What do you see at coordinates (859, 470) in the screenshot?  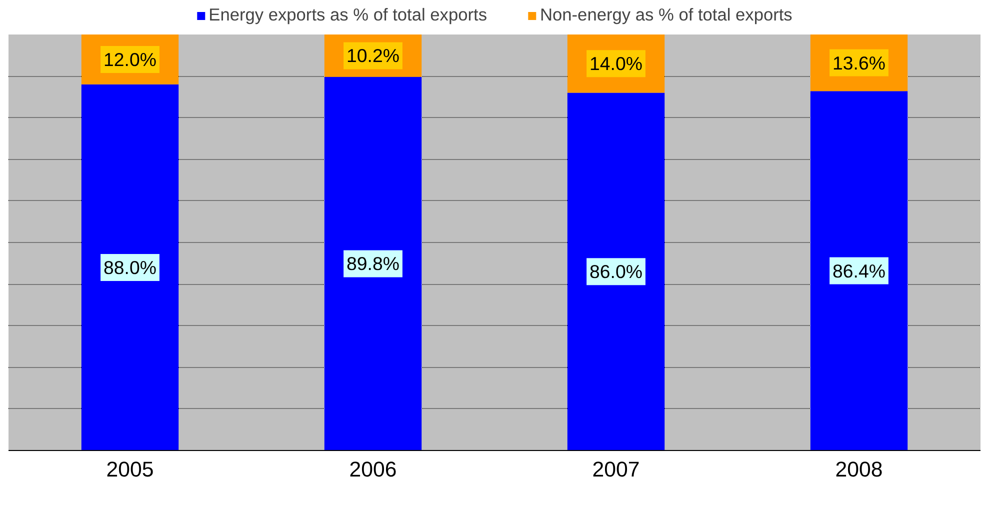 I see `x-tick-label: 2008` at bounding box center [859, 470].